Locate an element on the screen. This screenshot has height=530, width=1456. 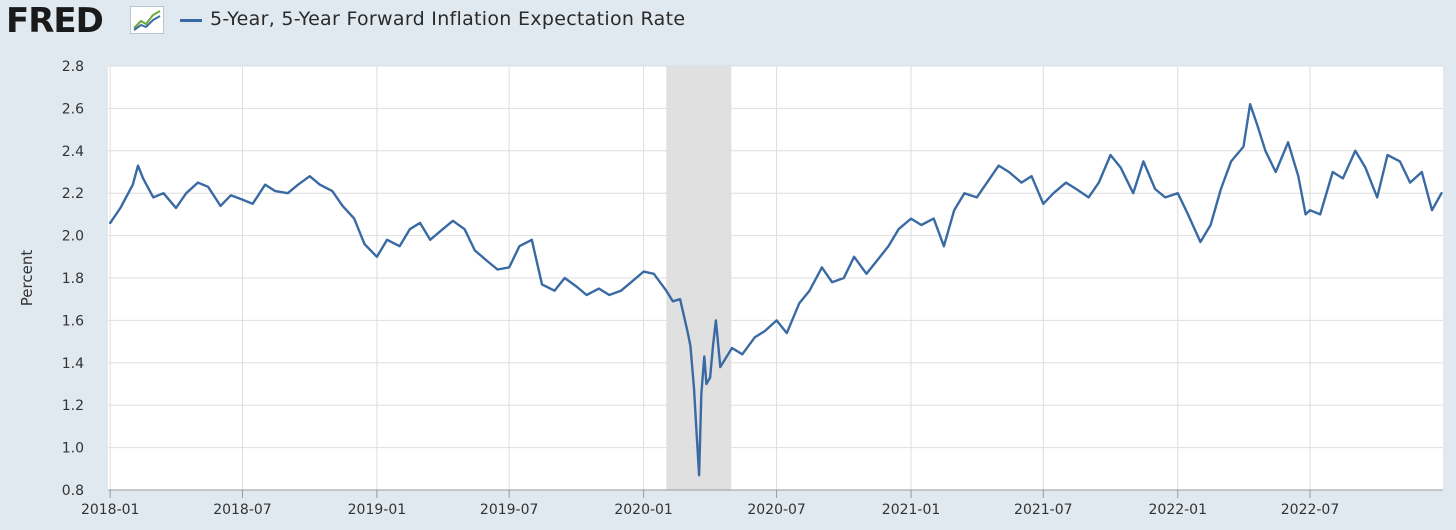
y-tick-label: 1.6 is located at coordinates (73, 321).